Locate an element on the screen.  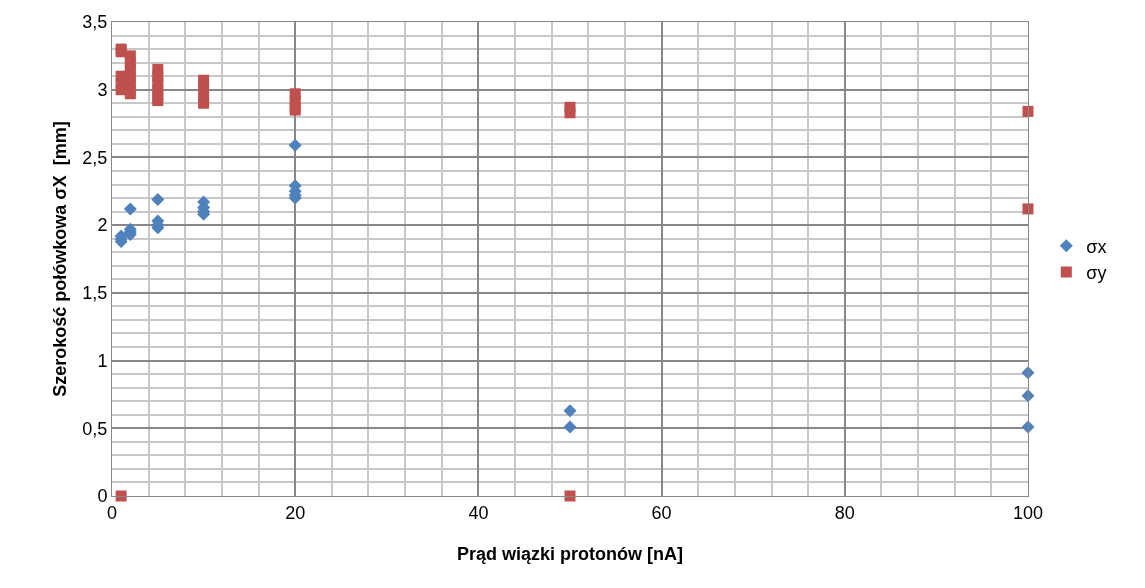
y-axis-title: Szerokość połówkowa σX [mm] is located at coordinates (60, 259).